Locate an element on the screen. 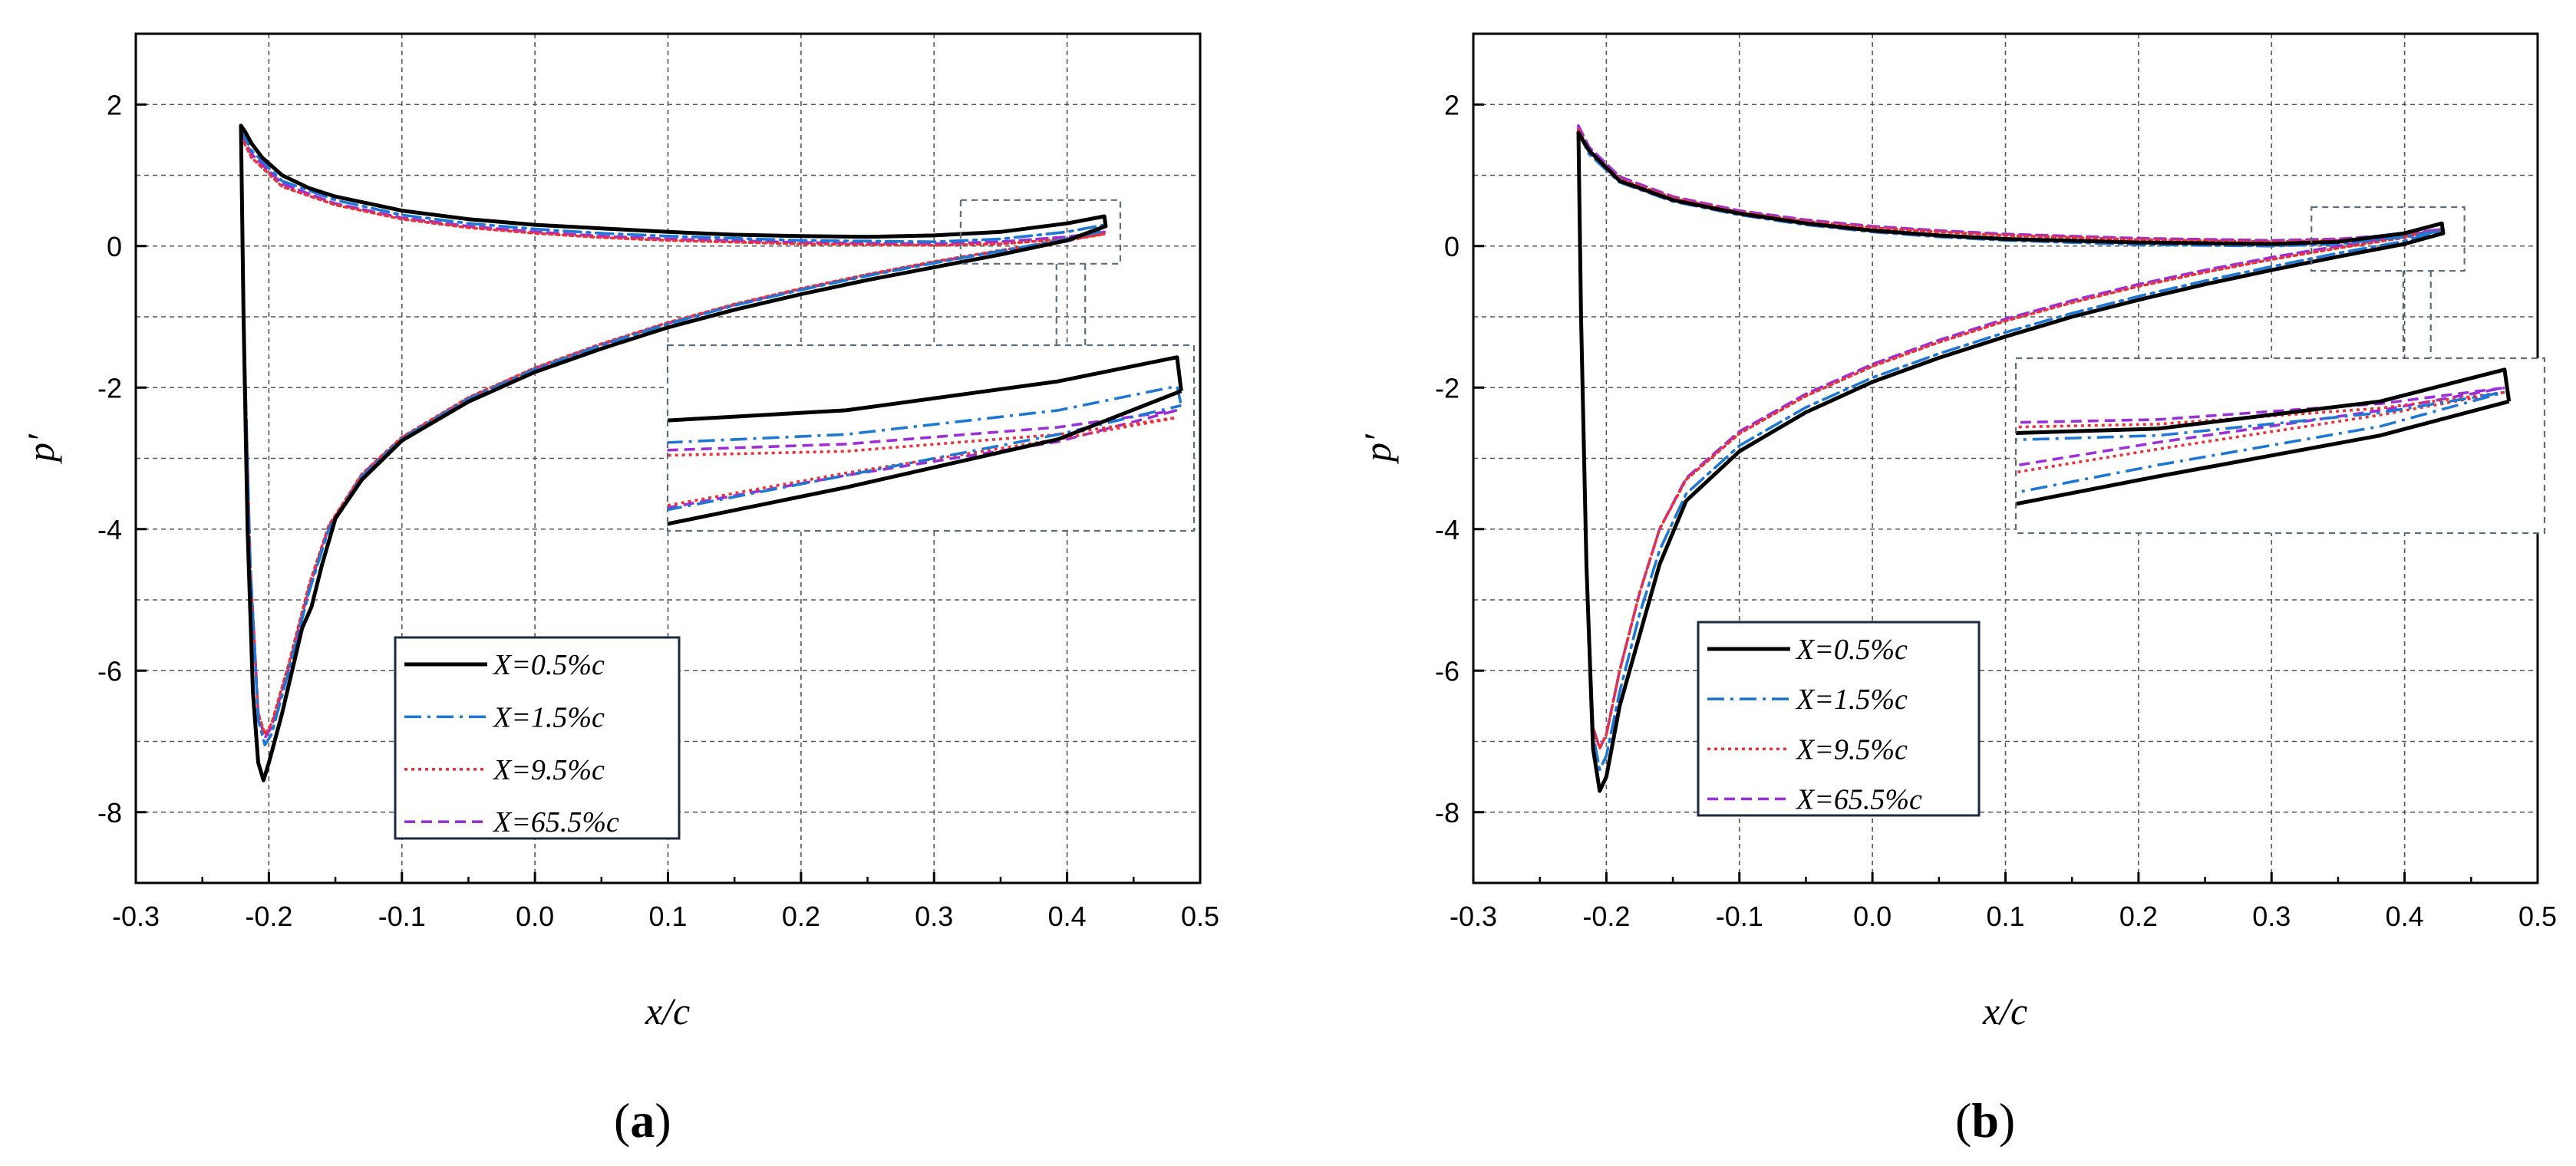 Image resolution: width=2576 pixels, height=1166 pixels. inset-series-line-3-upper is located at coordinates (923, 436).